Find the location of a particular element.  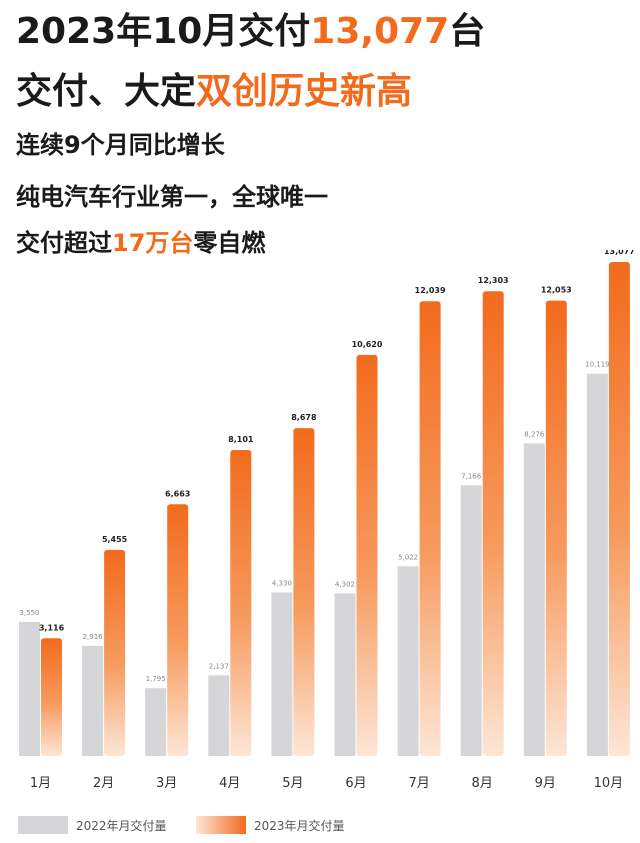

label-2023-7: 12,039 is located at coordinates (430, 290).